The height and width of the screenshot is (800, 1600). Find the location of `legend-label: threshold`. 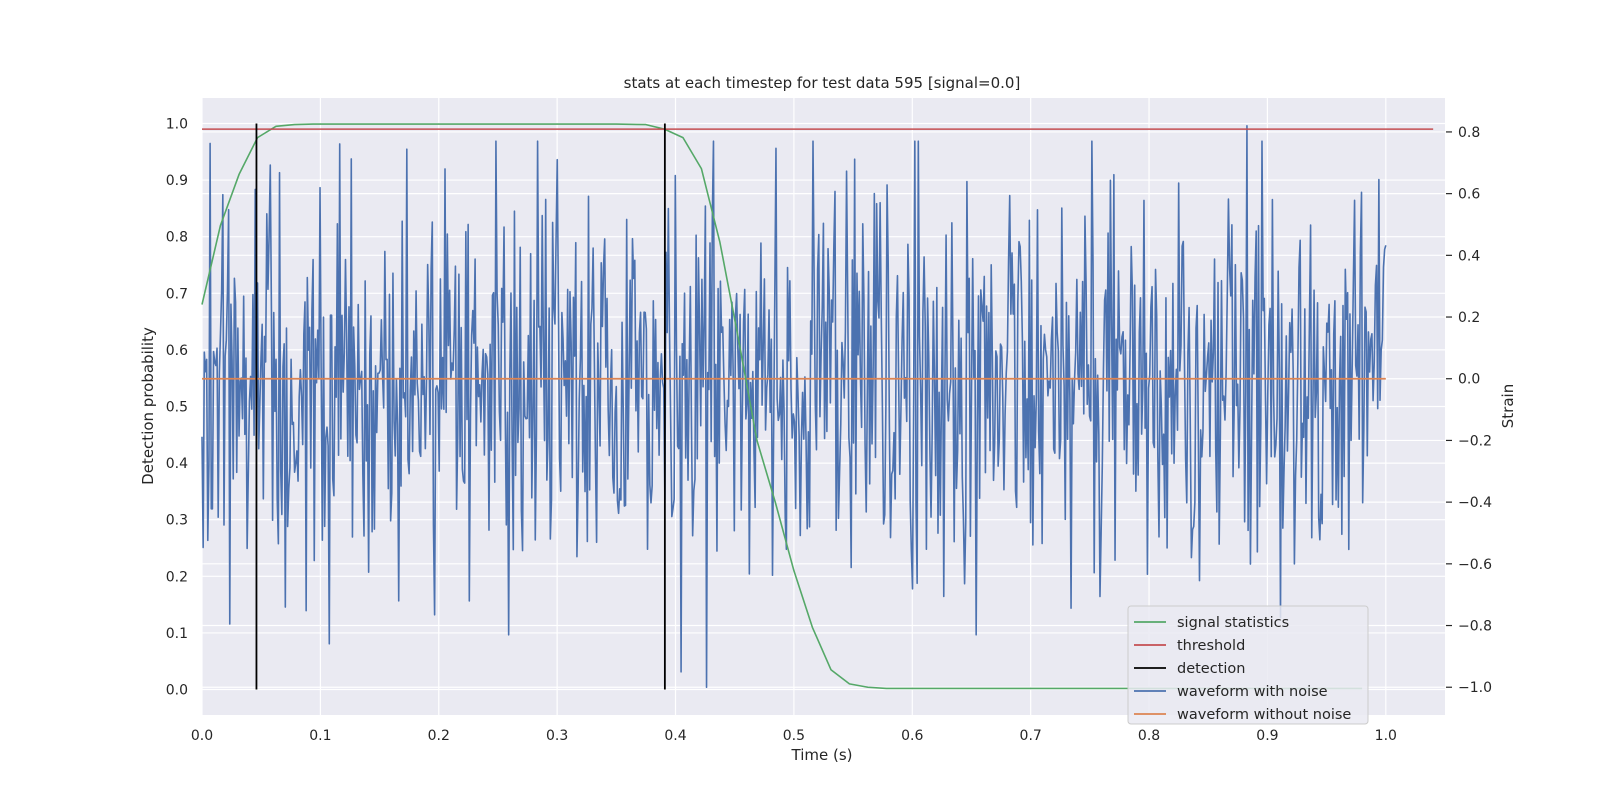

legend-label: threshold is located at coordinates (1211, 646).